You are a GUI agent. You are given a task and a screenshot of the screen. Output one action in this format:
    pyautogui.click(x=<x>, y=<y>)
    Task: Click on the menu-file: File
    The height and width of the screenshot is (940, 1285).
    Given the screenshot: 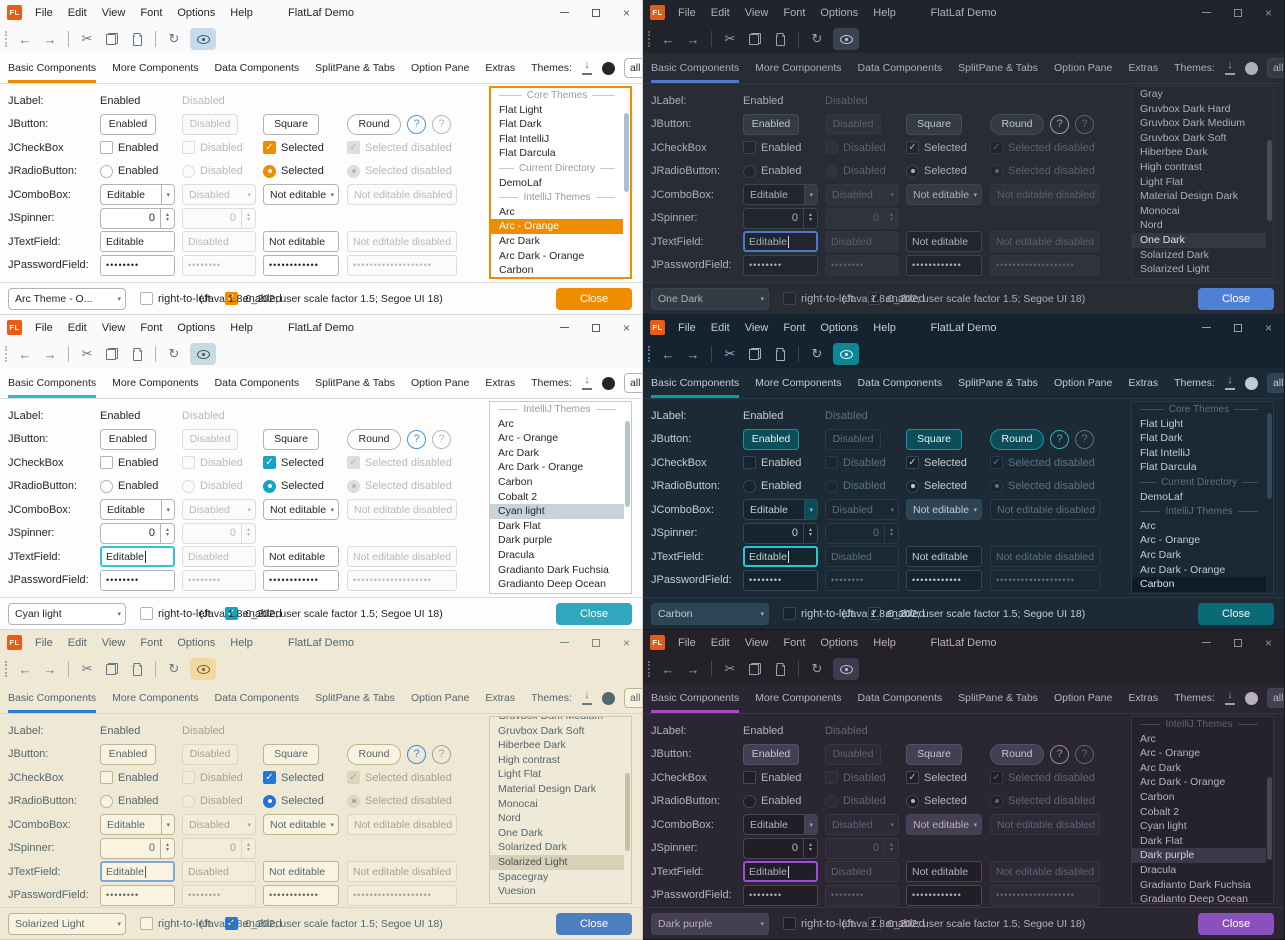 What is the action you would take?
    pyautogui.click(x=44, y=642)
    